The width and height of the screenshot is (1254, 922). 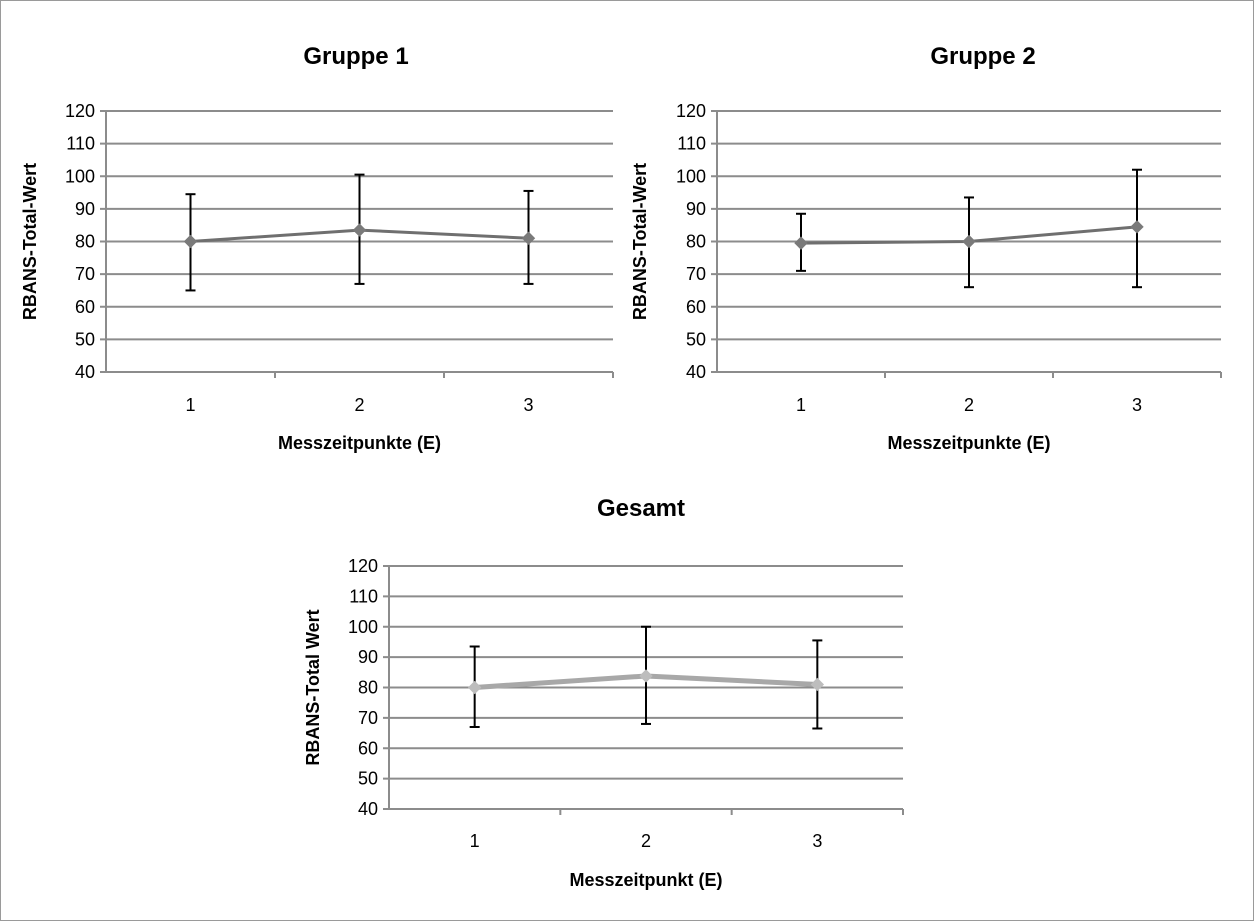 What do you see at coordinates (645, 880) in the screenshot?
I see `x-axis-label: Messzeitpunkt (E)` at bounding box center [645, 880].